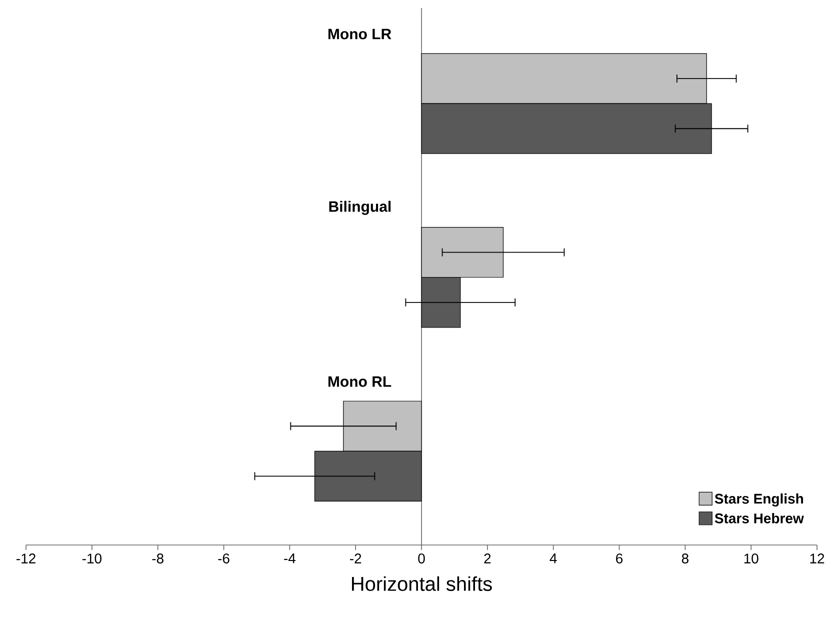  I want to click on x-tick-label: 0, so click(421, 559).